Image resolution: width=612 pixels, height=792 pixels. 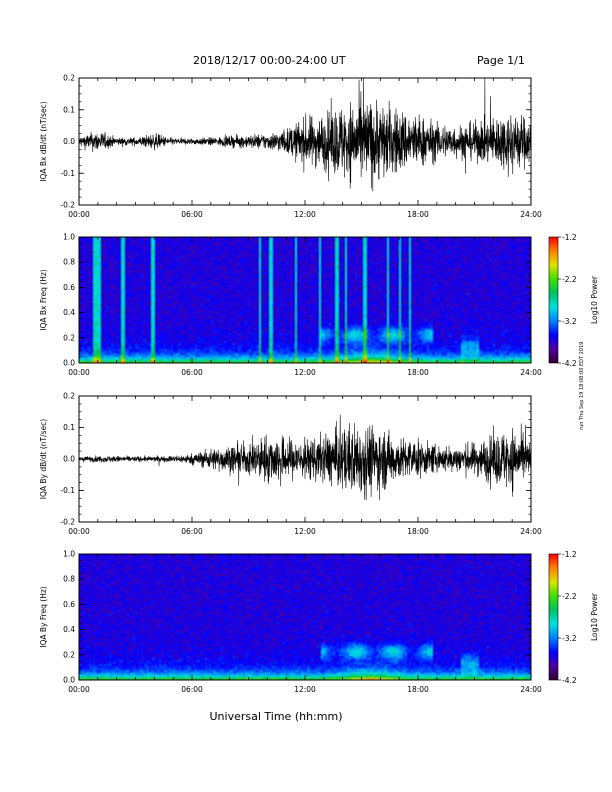 What do you see at coordinates (43, 300) in the screenshot?
I see `y-axis-label: IQA Bx Freq (Hz)` at bounding box center [43, 300].